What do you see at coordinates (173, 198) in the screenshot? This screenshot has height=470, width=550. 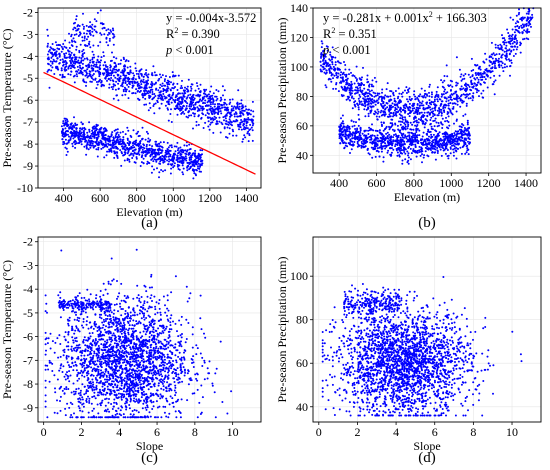 I see `x-tick-label: 1000` at bounding box center [173, 198].